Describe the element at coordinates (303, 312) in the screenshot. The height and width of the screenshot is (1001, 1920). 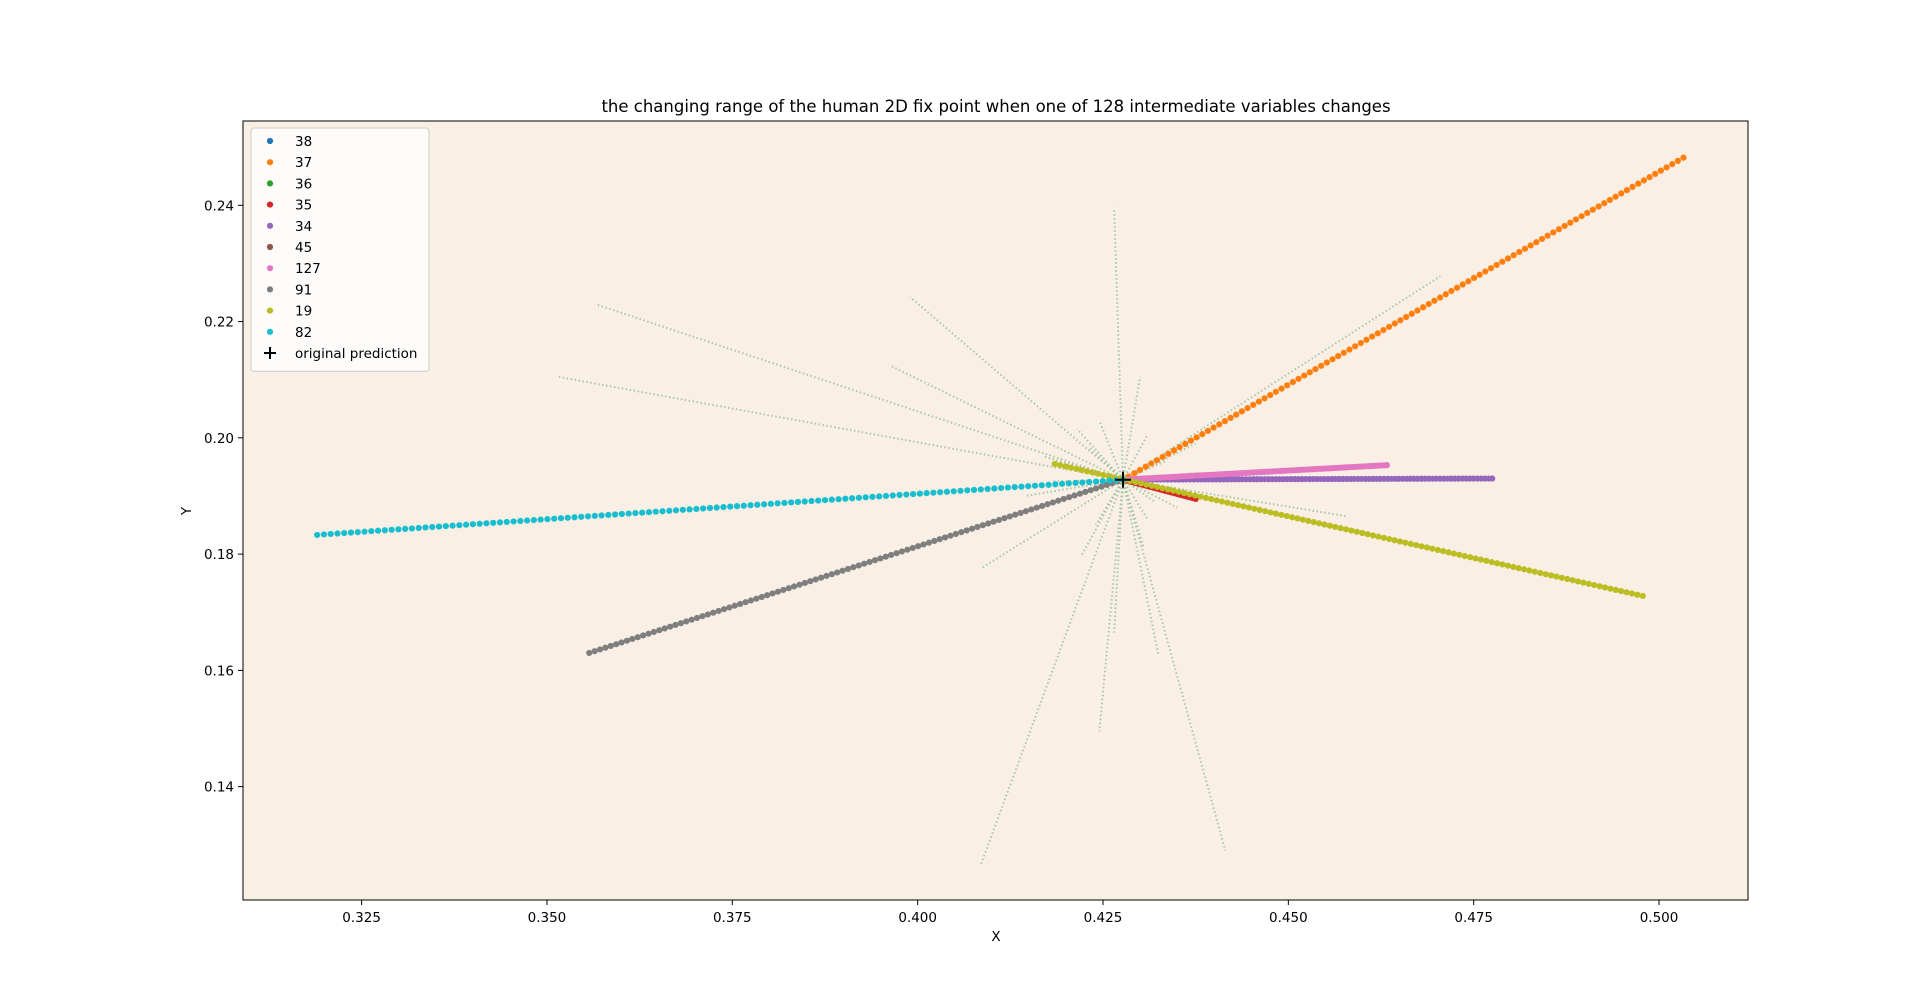
I see `legend-label: 19` at that location.